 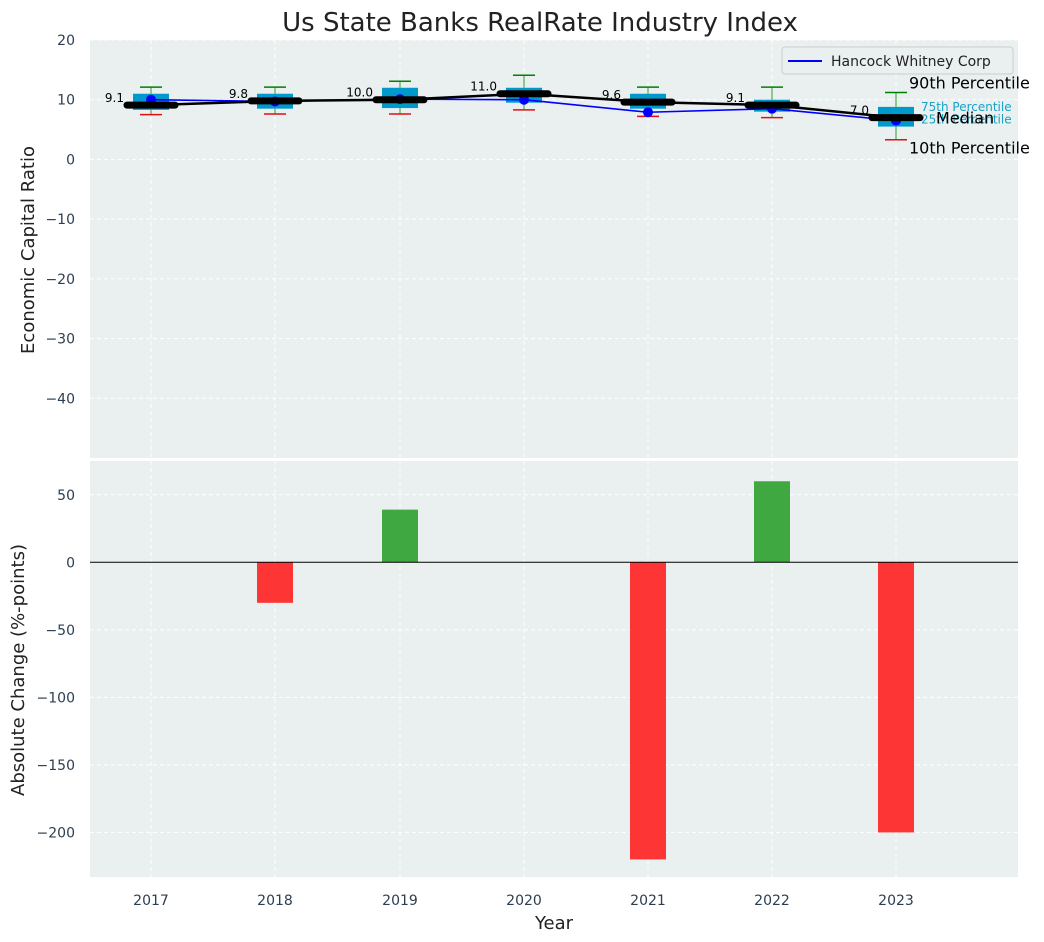 I want to click on bottom-y-tick-label: 50, so click(x=66, y=496).